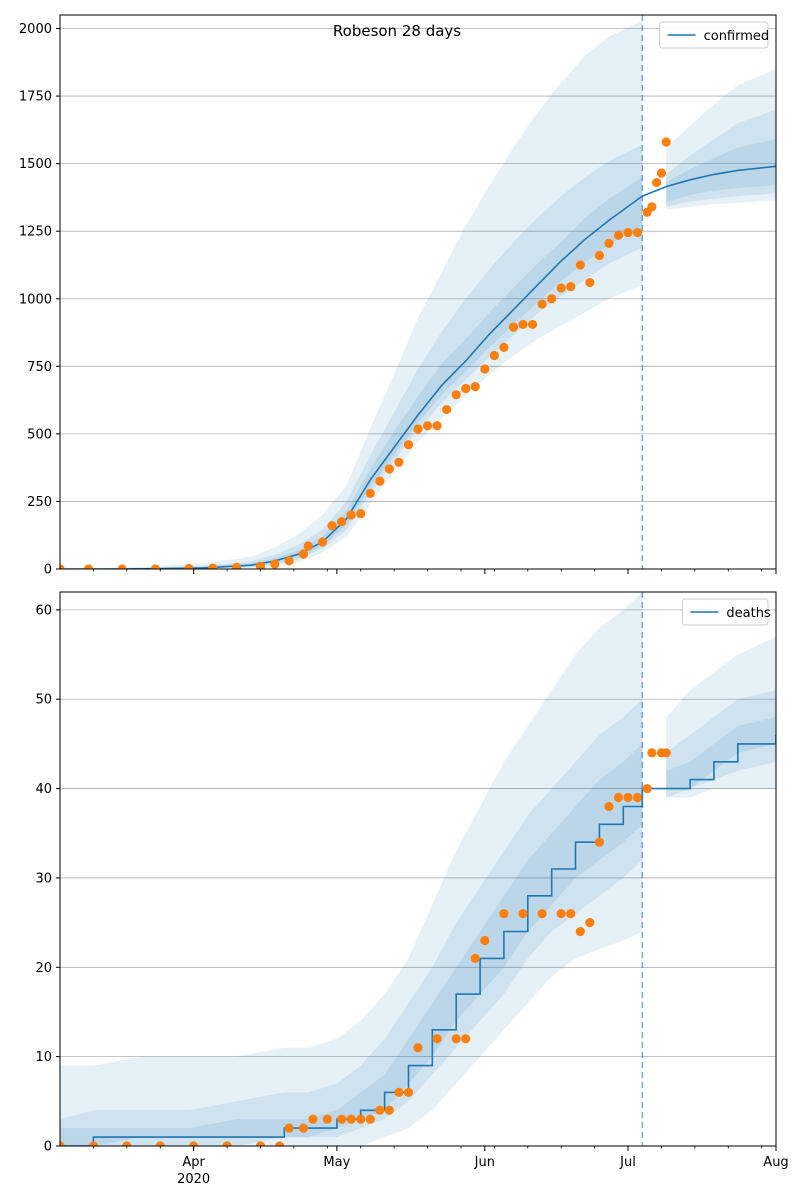  What do you see at coordinates (336, 1162) in the screenshot?
I see `x-tick-label: May` at bounding box center [336, 1162].